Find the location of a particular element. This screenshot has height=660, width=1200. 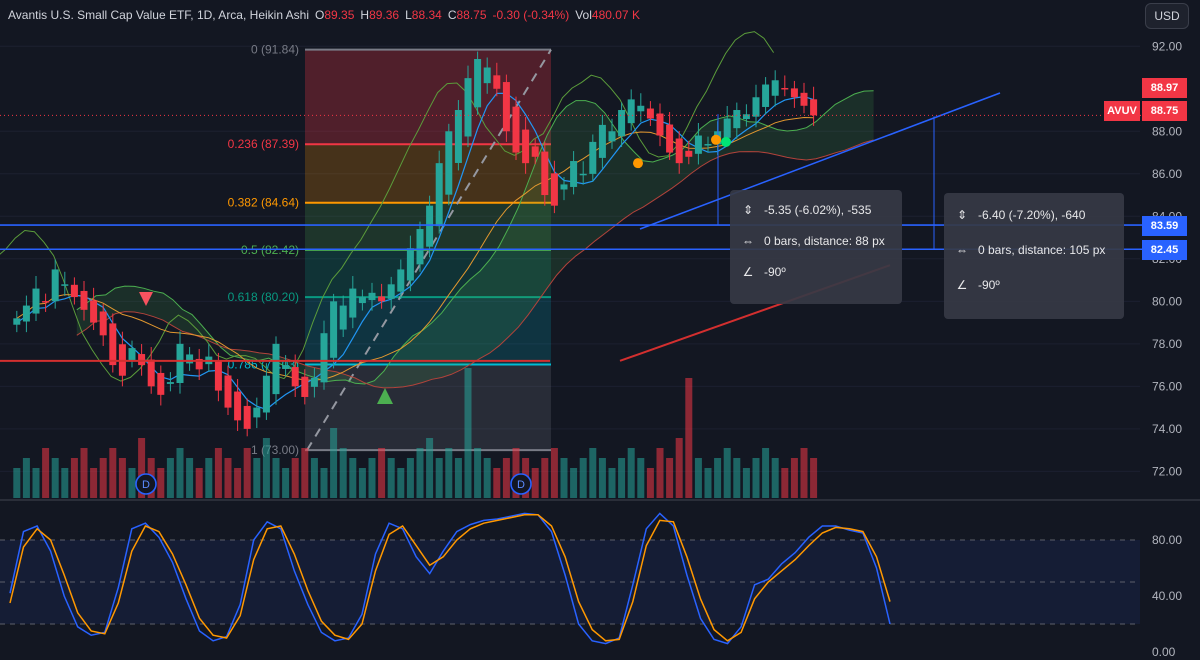

price-tick-label: 74.00 is located at coordinates (1167, 429).